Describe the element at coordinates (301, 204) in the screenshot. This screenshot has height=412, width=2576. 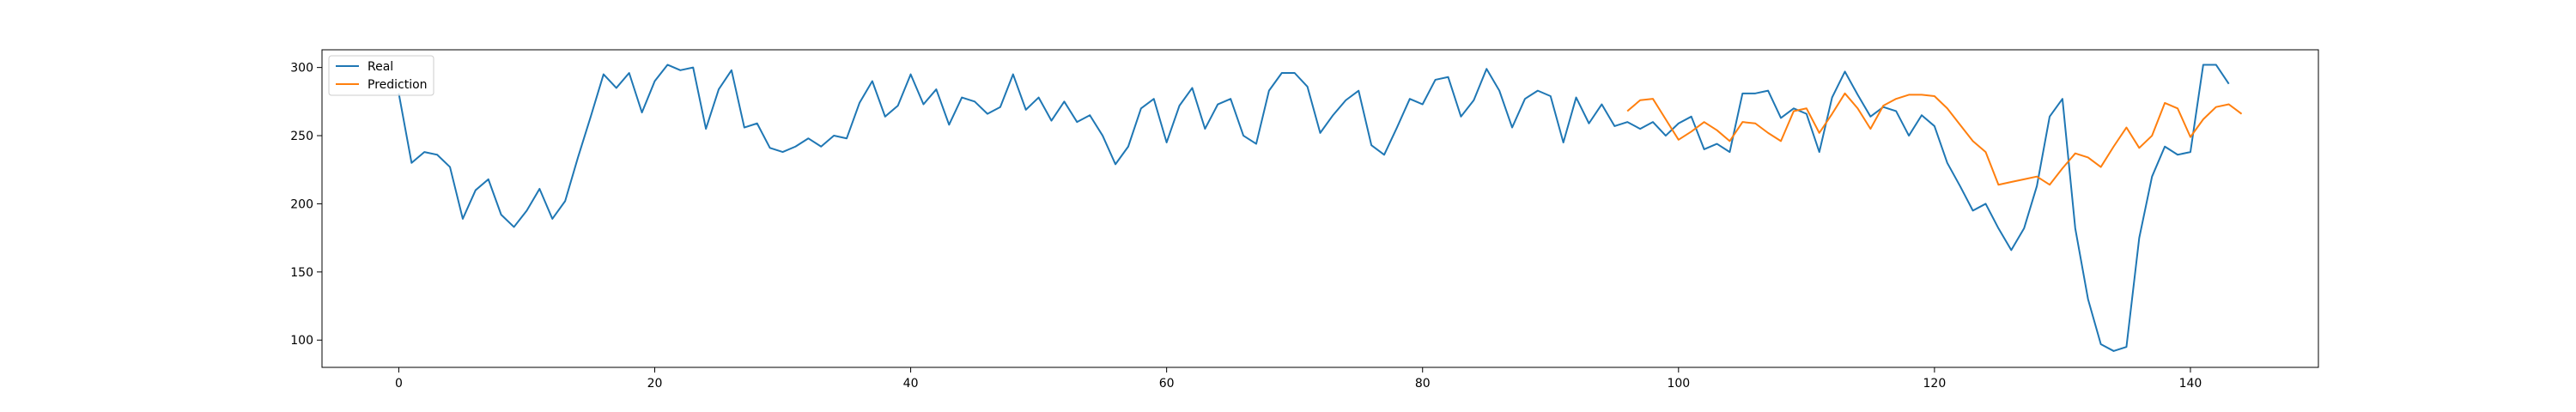
I see `y-tick-label: 200` at that location.